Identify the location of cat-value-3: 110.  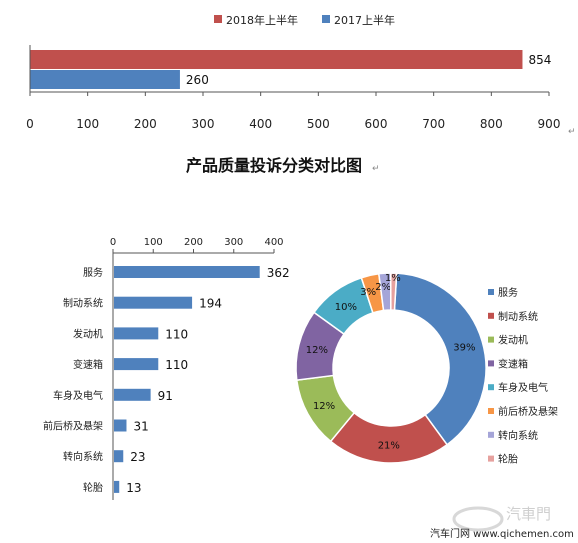
(176, 365).